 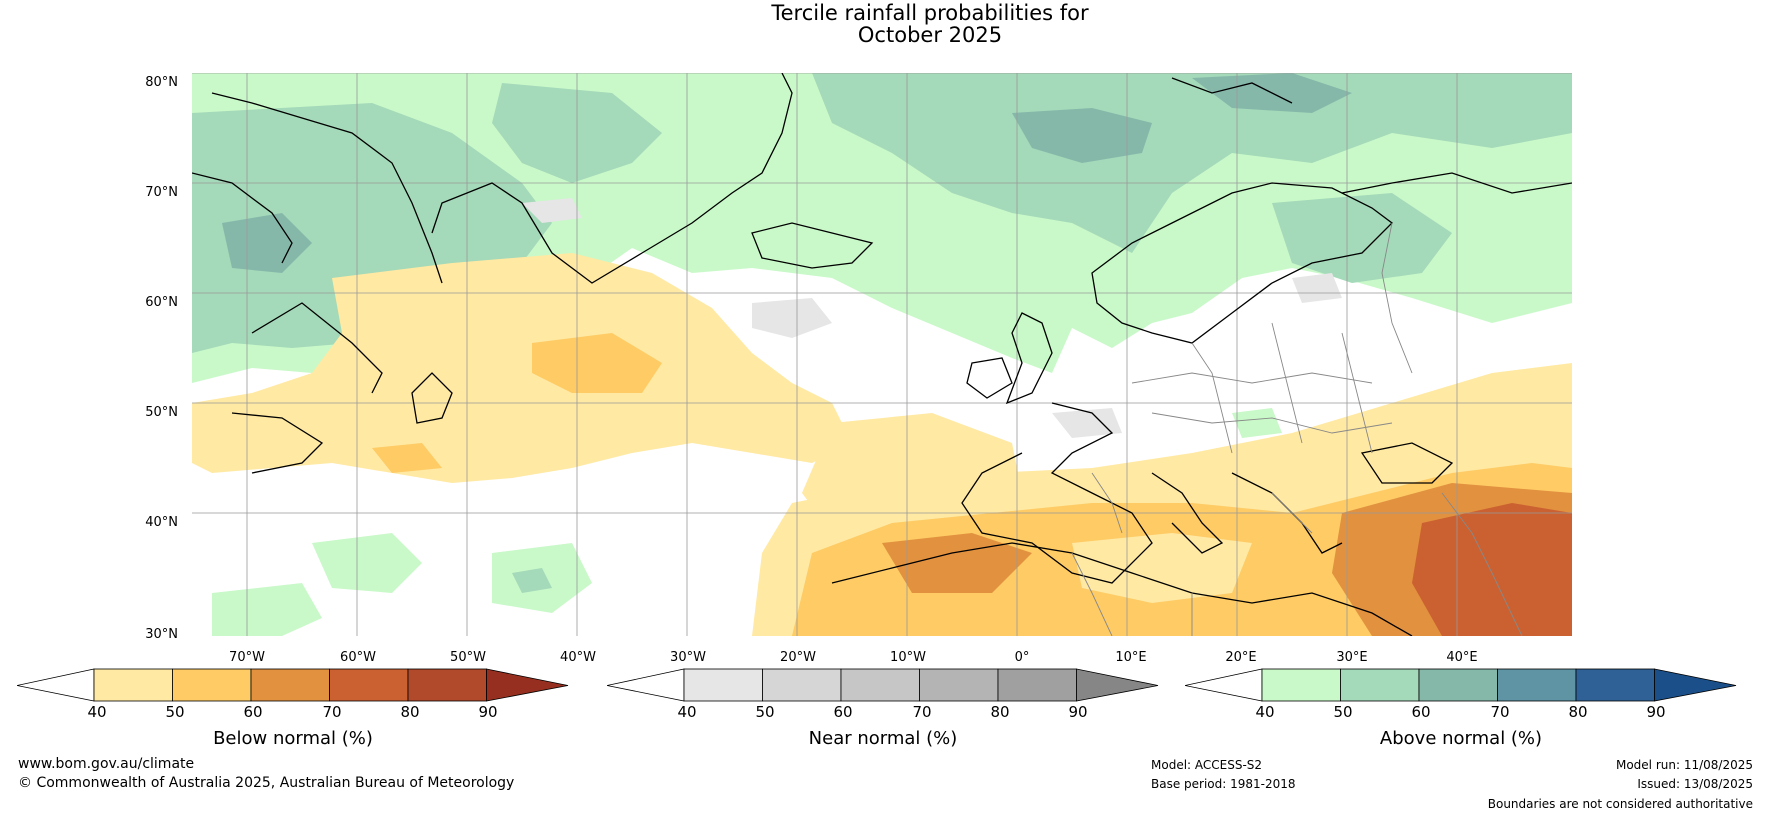 I want to click on lon-label-30w: 30°W, so click(x=688, y=657).